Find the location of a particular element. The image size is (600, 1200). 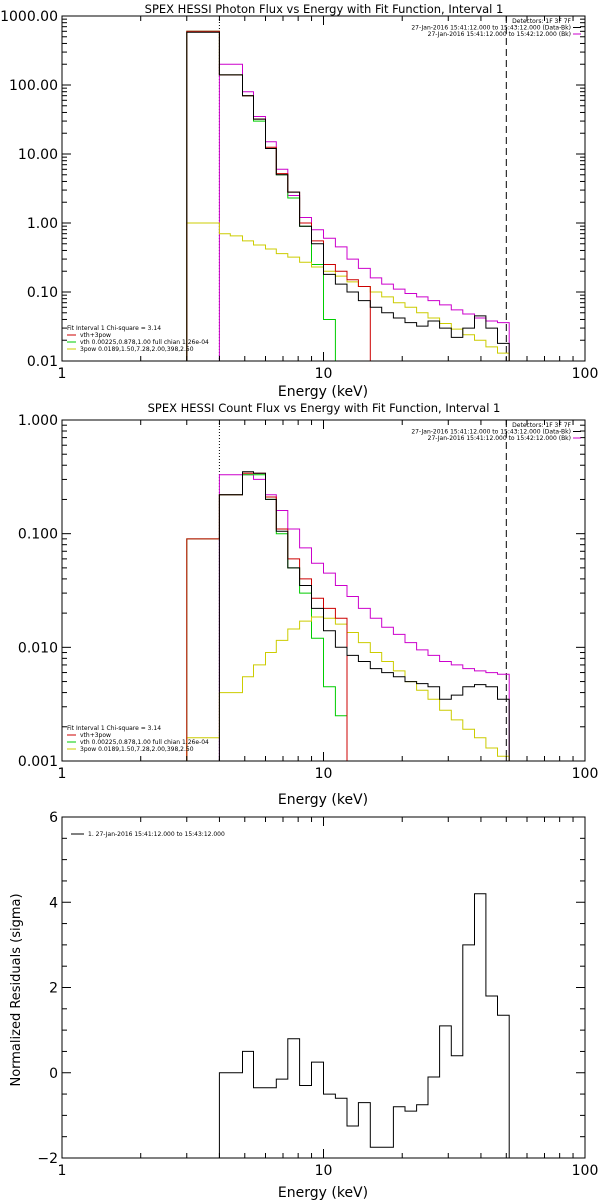

y-tick-label: 1.00 is located at coordinates (42, 224).